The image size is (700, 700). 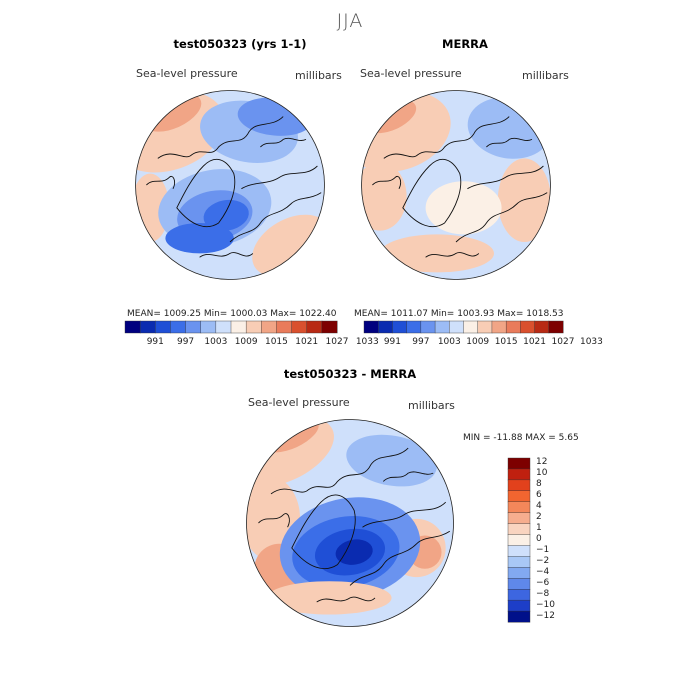 What do you see at coordinates (563, 342) in the screenshot?
I see `panel2-colorbar-tick-label: 1027` at bounding box center [563, 342].